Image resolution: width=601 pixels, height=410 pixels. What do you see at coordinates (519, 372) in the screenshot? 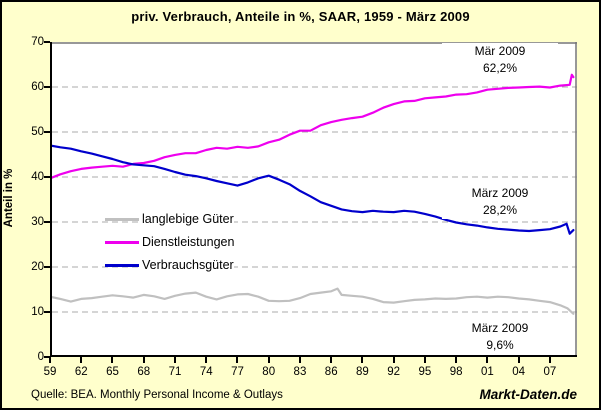
I see `x-tick-label: 04` at bounding box center [519, 372].